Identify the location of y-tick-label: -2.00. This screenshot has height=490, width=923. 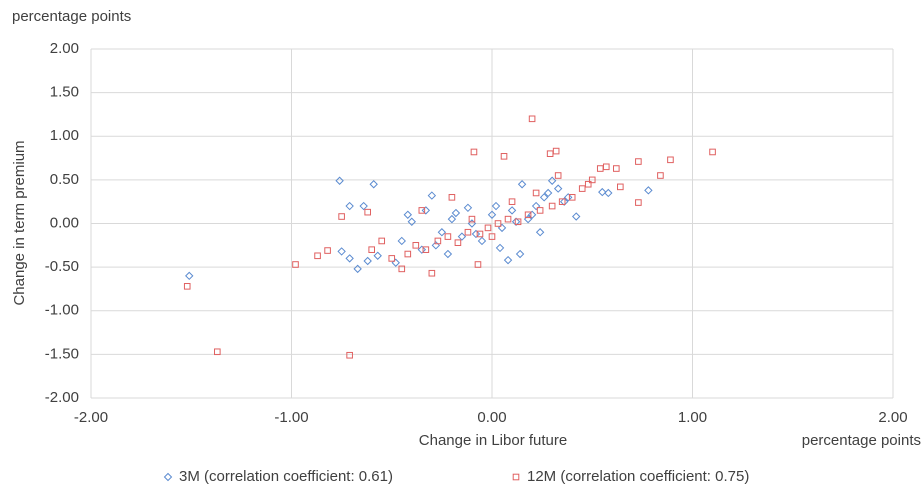
(62, 397).